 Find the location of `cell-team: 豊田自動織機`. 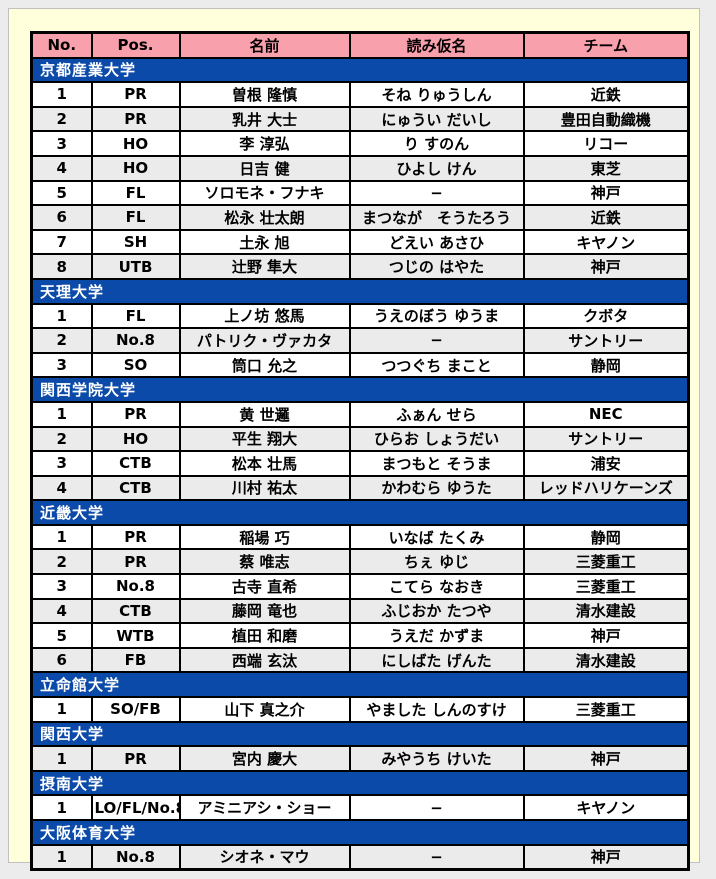

cell-team: 豊田自動織機 is located at coordinates (606, 119).